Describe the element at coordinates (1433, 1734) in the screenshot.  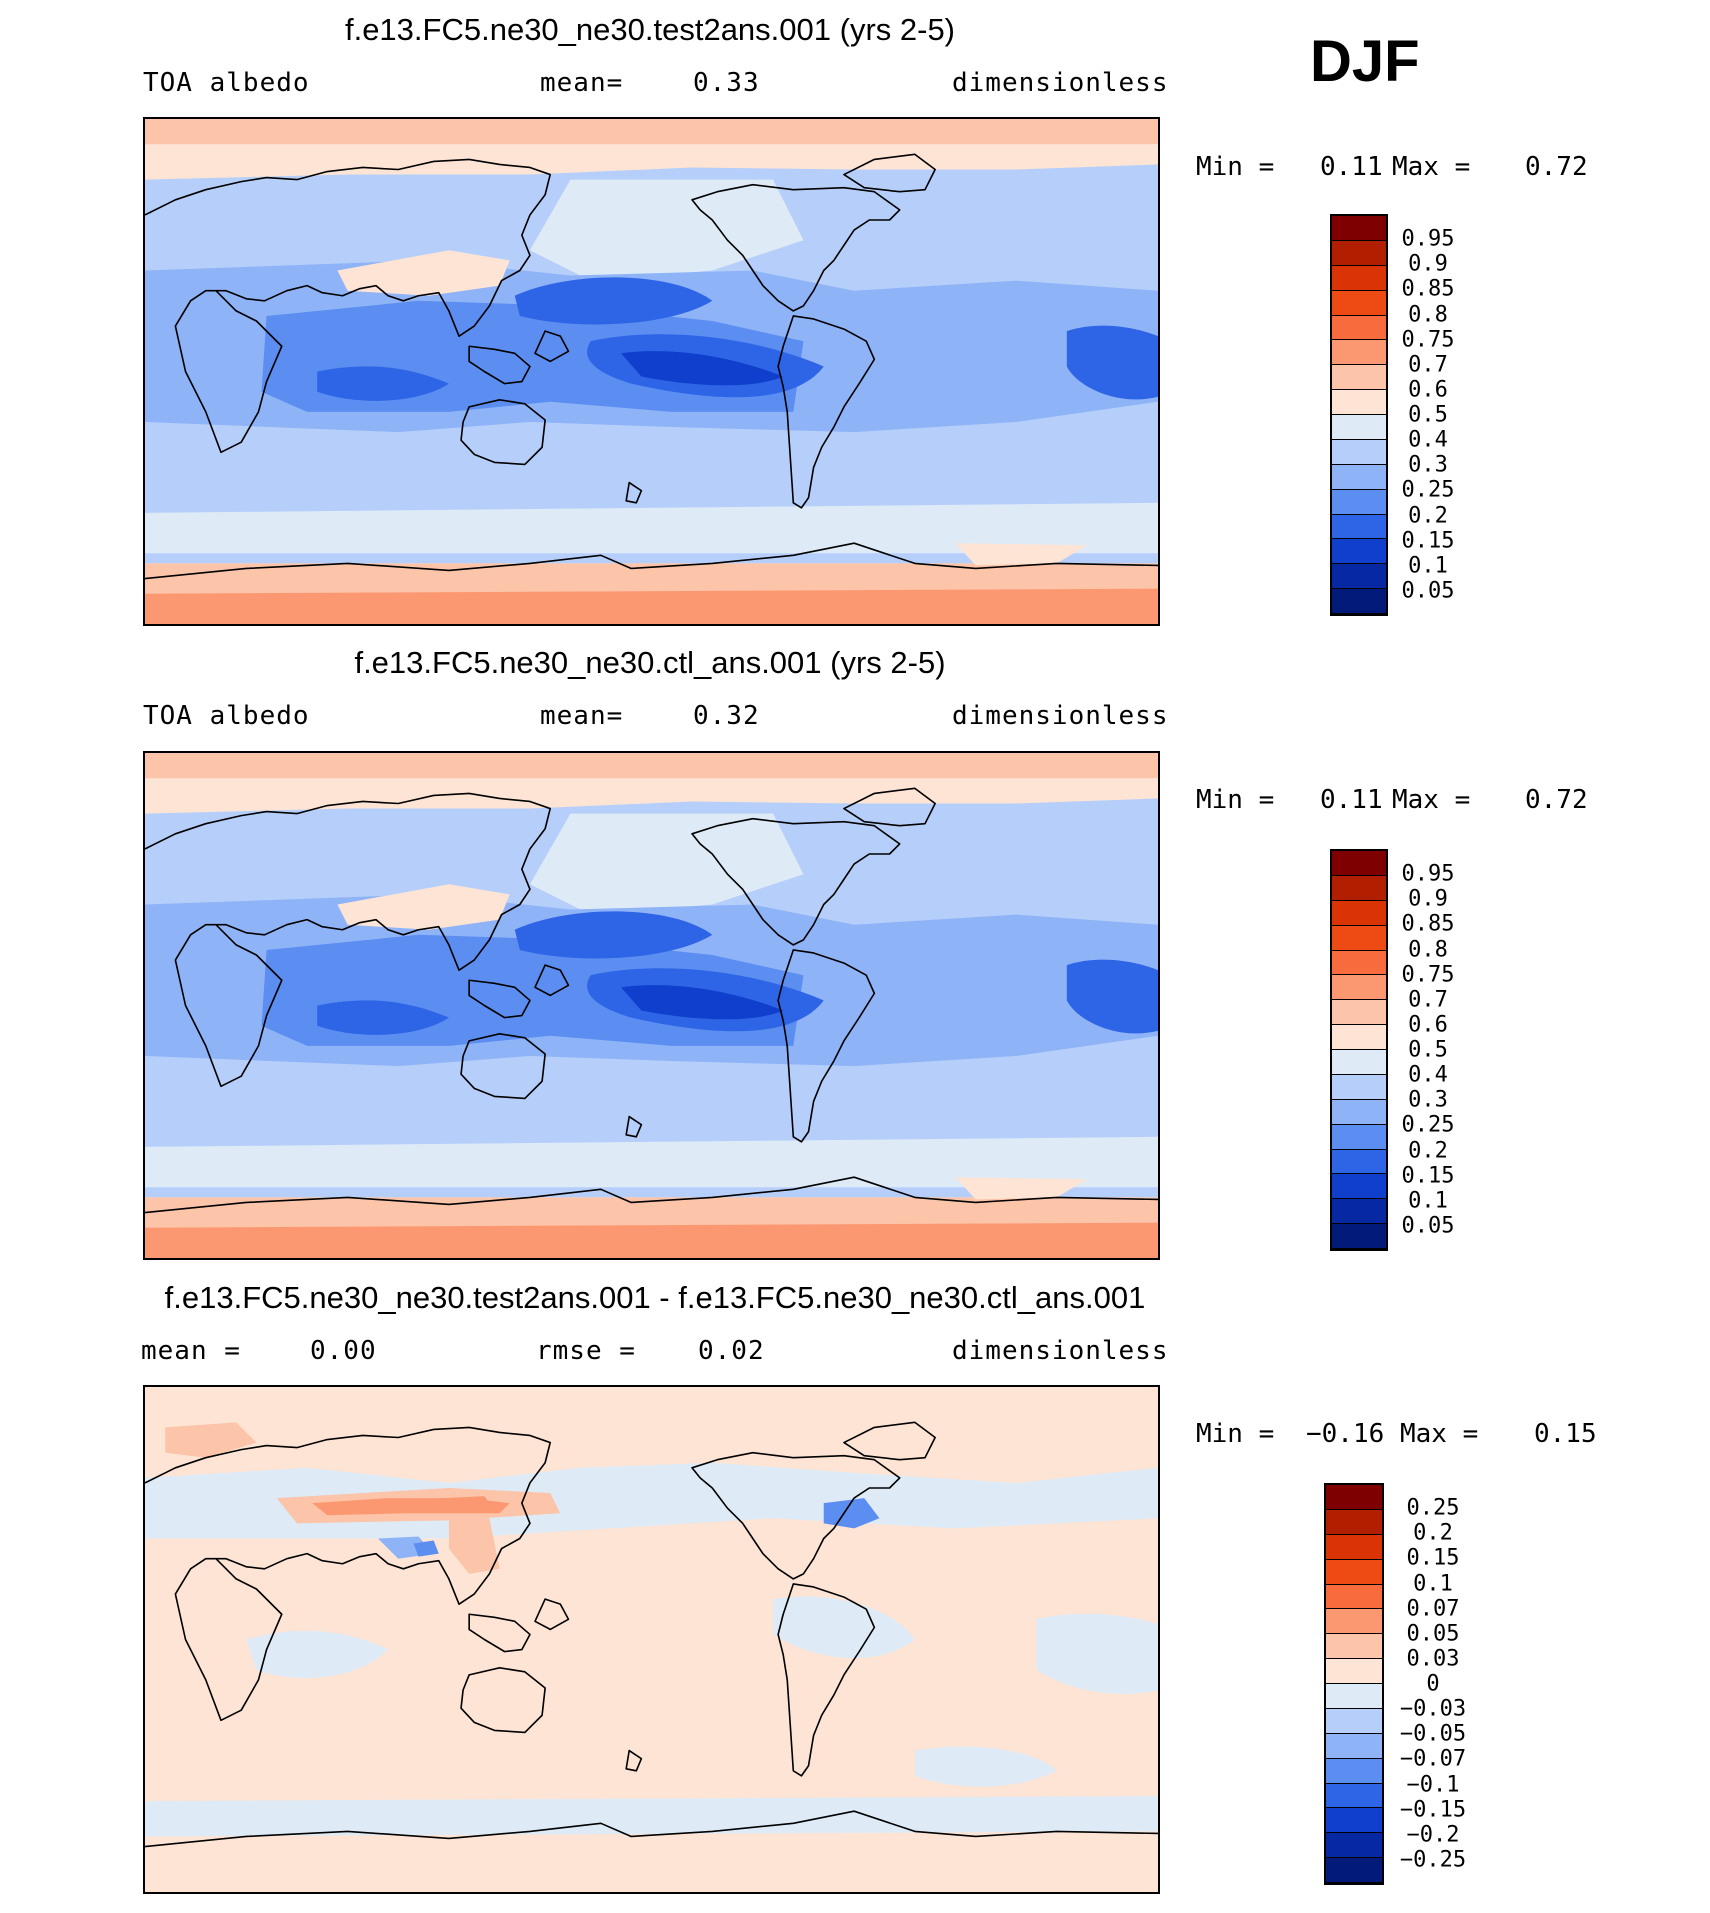
I see `colorbar-tick-label: −0.05` at that location.